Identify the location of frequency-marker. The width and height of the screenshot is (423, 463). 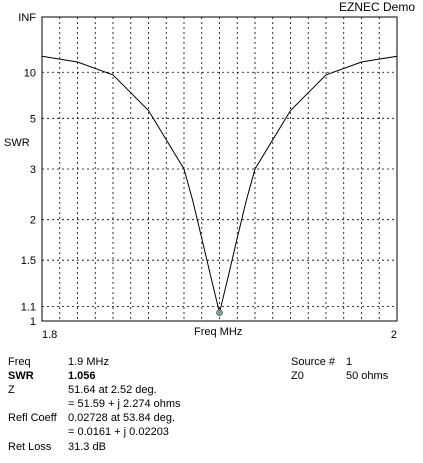
(219, 313).